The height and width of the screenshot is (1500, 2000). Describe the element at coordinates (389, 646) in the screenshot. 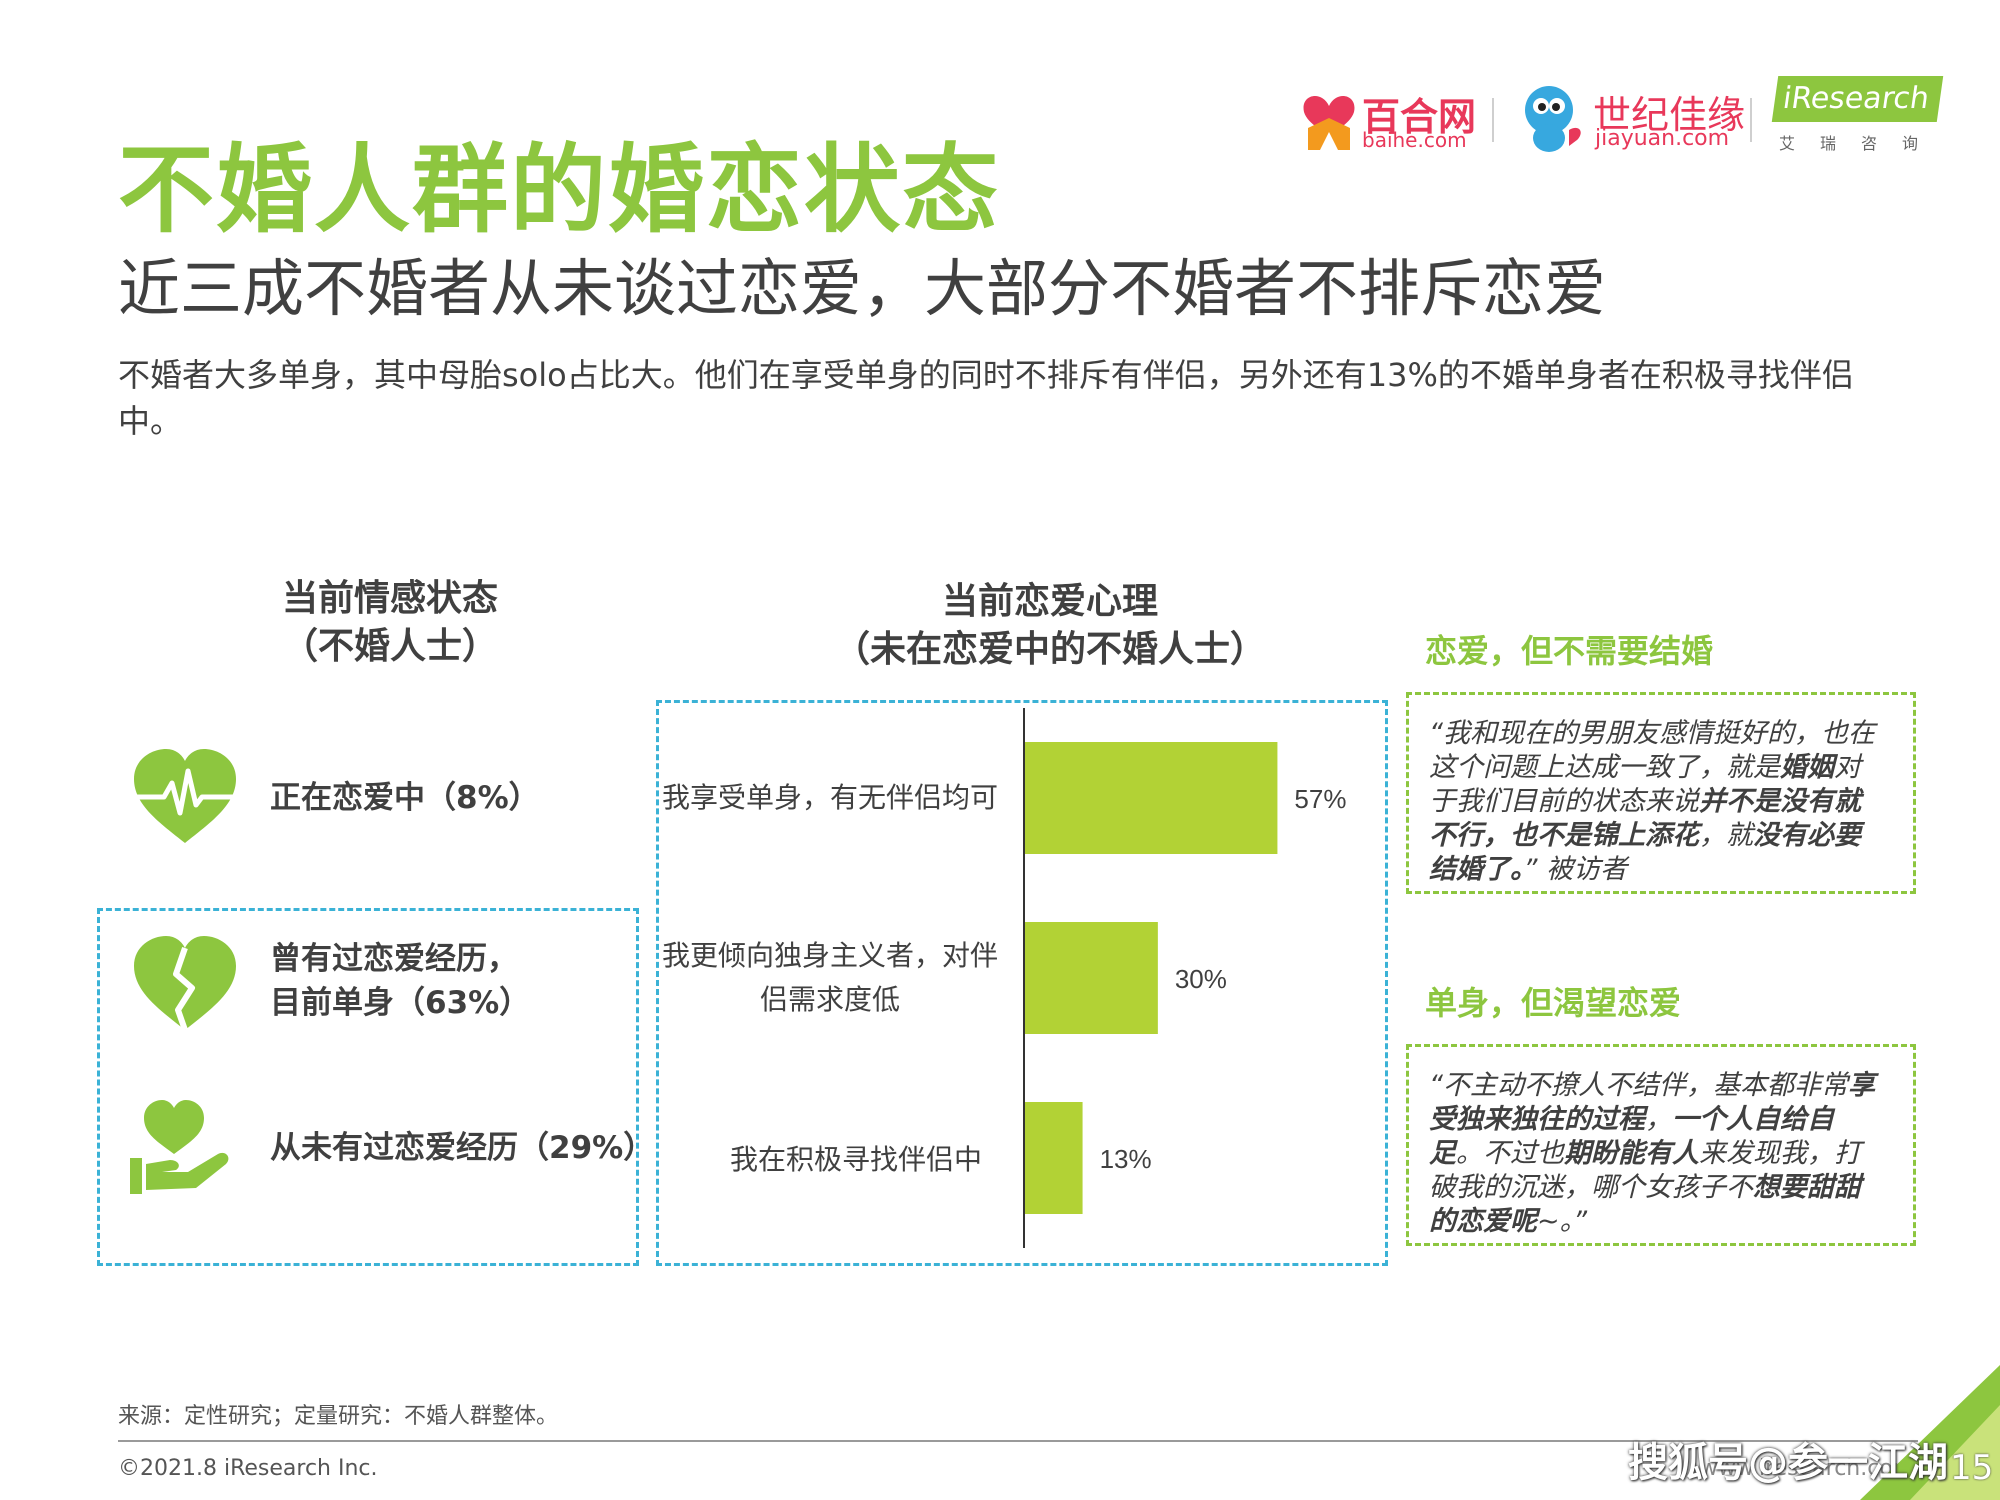

I see `emotional-status-heading-line2: （不婚人士）` at that location.